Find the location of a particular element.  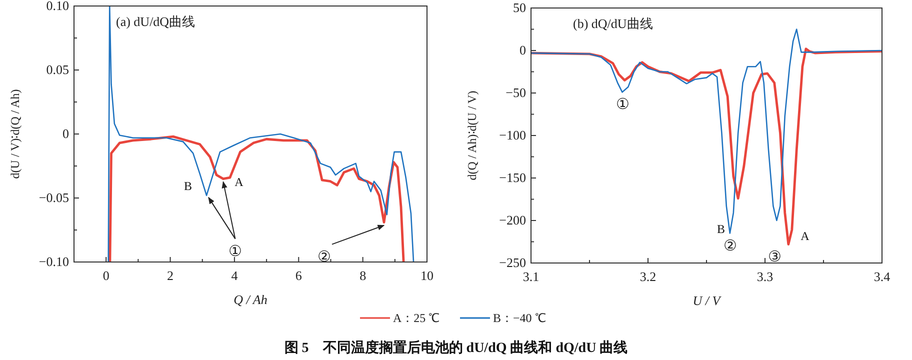

x-tick-label: 8 is located at coordinates (363, 275).